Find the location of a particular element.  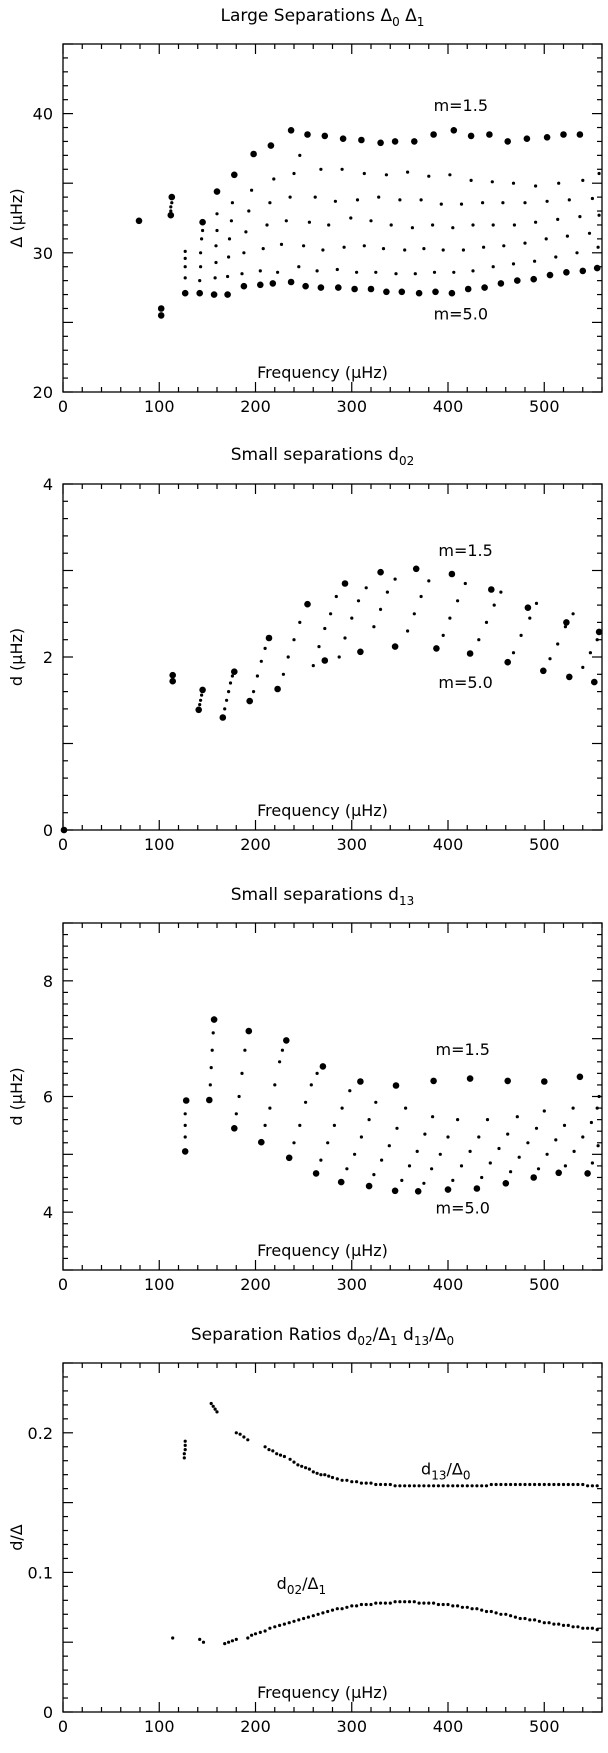

x-tick-label: 100 is located at coordinates (159, 1284).